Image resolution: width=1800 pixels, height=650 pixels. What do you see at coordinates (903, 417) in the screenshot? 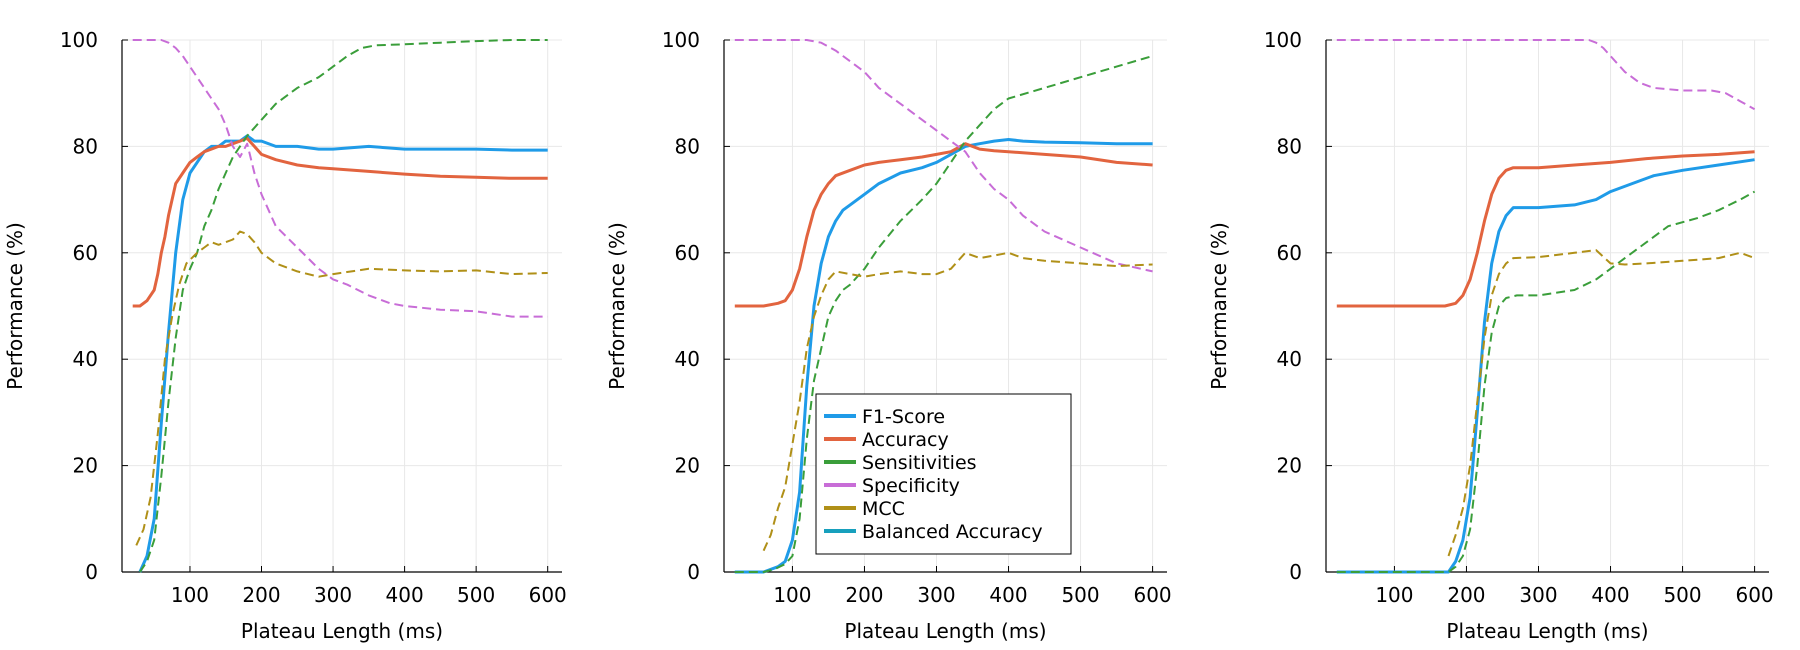
I see `legend-label: F1-Score` at bounding box center [903, 417].